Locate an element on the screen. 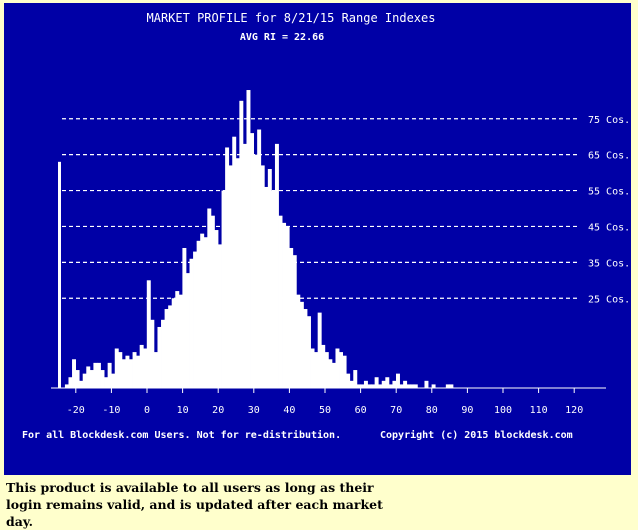 The width and height of the screenshot is (638, 530). reference-line-label: 75 Cos. is located at coordinates (609, 120).